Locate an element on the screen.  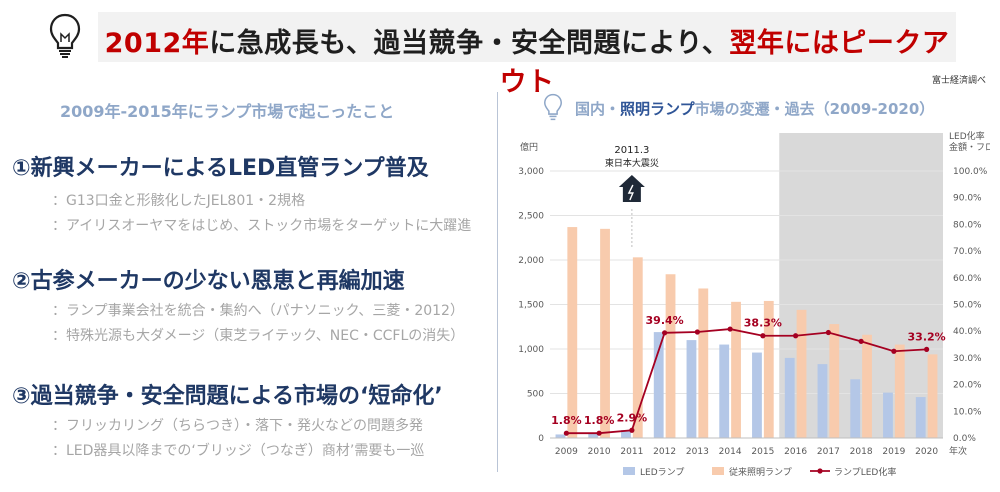
chart-title-highlight: 照明ランプ is located at coordinates (657, 109).